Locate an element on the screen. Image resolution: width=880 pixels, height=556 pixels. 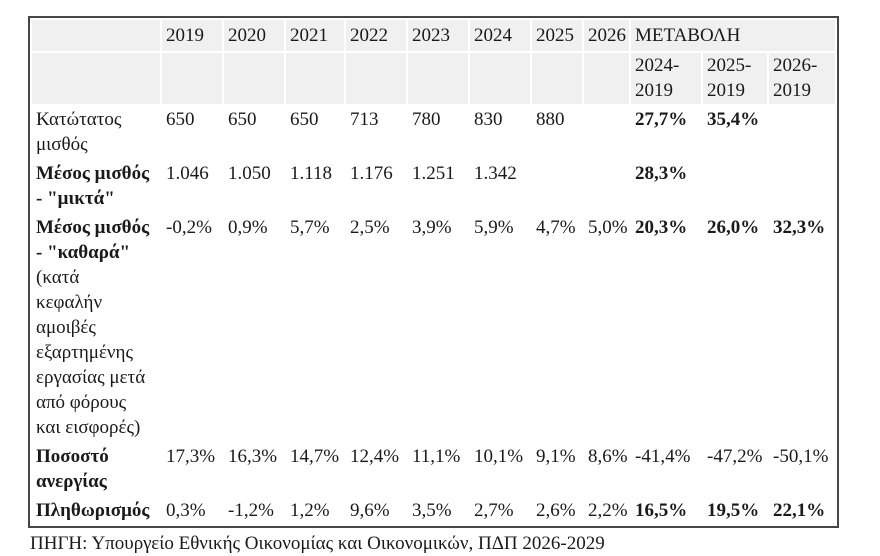
value-cell: 1,2% is located at coordinates (315, 510).